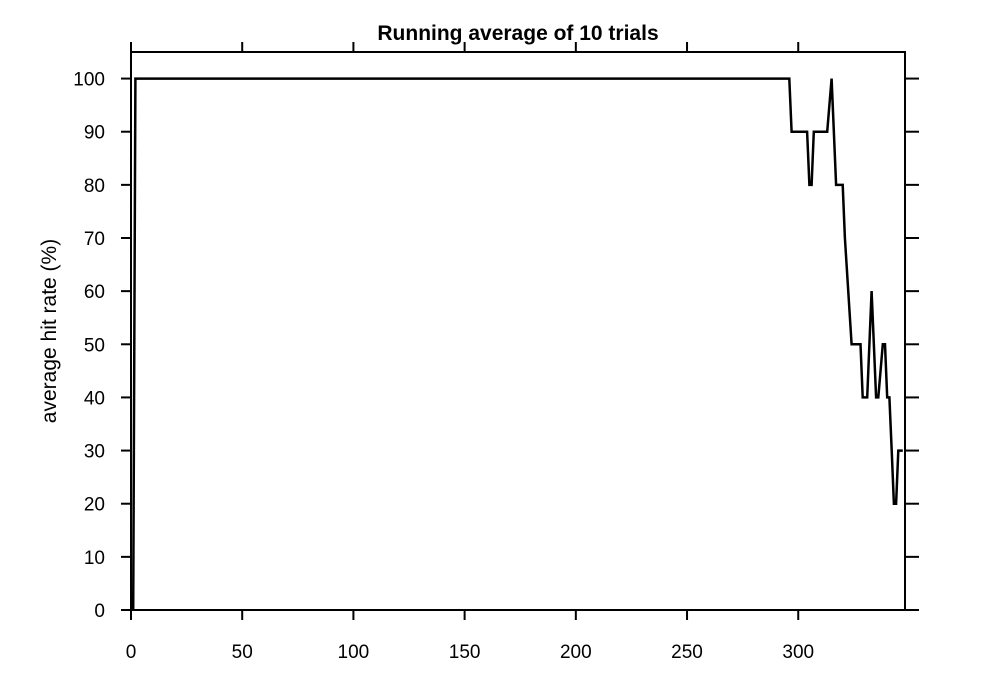  I want to click on x-tick-label: 100, so click(354, 652).